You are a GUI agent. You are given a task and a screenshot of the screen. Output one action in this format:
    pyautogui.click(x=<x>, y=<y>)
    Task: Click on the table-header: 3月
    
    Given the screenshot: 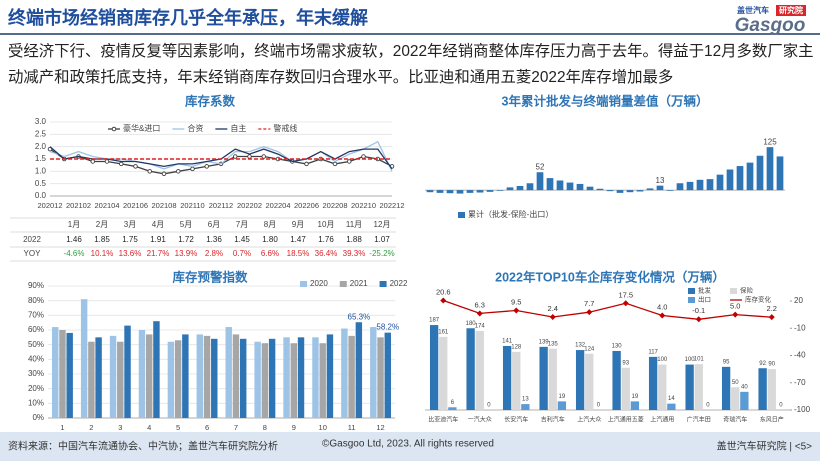 What is the action you would take?
    pyautogui.click(x=130, y=224)
    